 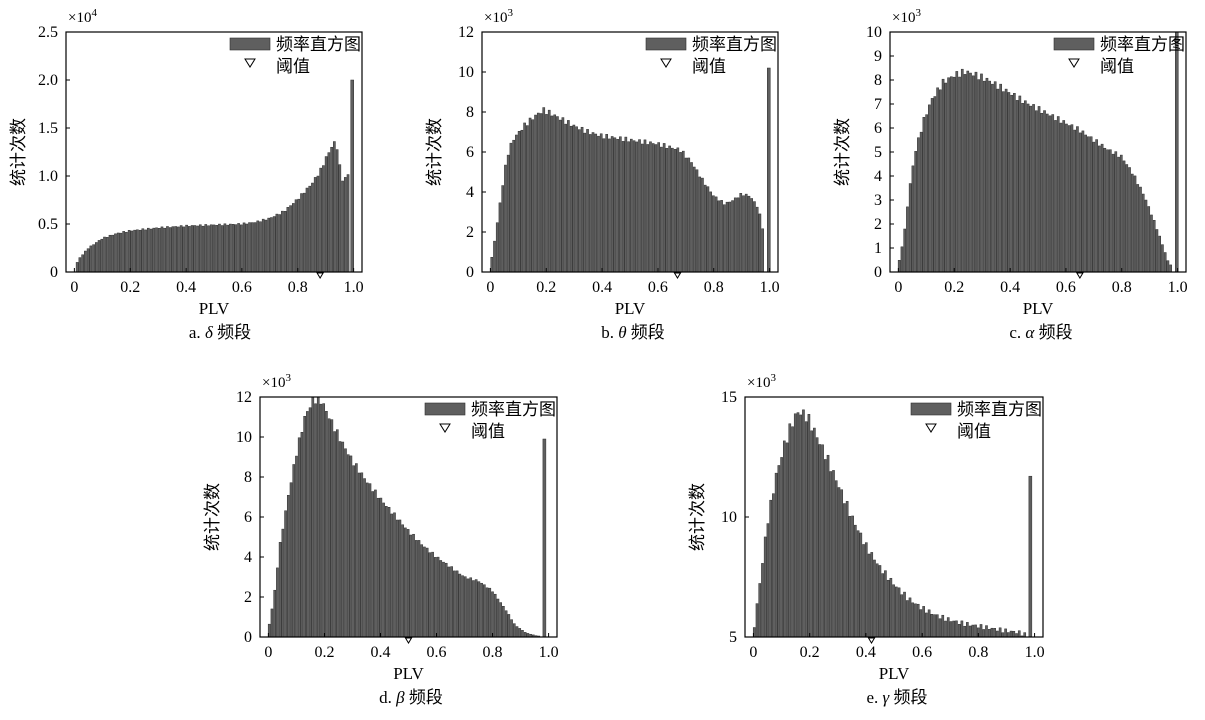 What do you see at coordinates (878, 56) in the screenshot?
I see `y-tick-label: 9` at bounding box center [878, 56].